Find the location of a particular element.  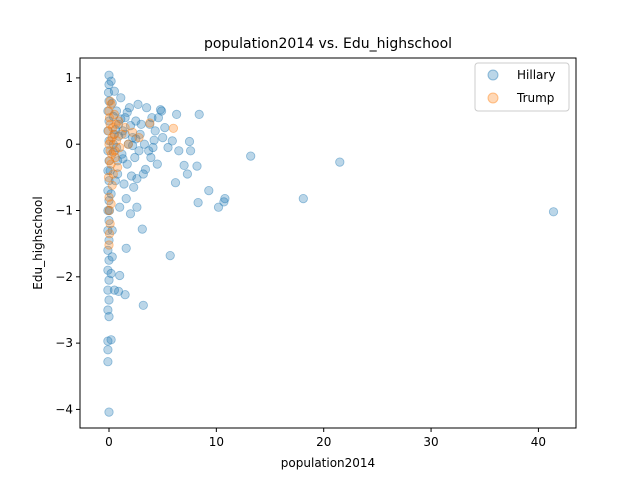

y-tick-label-0: 1 is located at coordinates (69, 78).